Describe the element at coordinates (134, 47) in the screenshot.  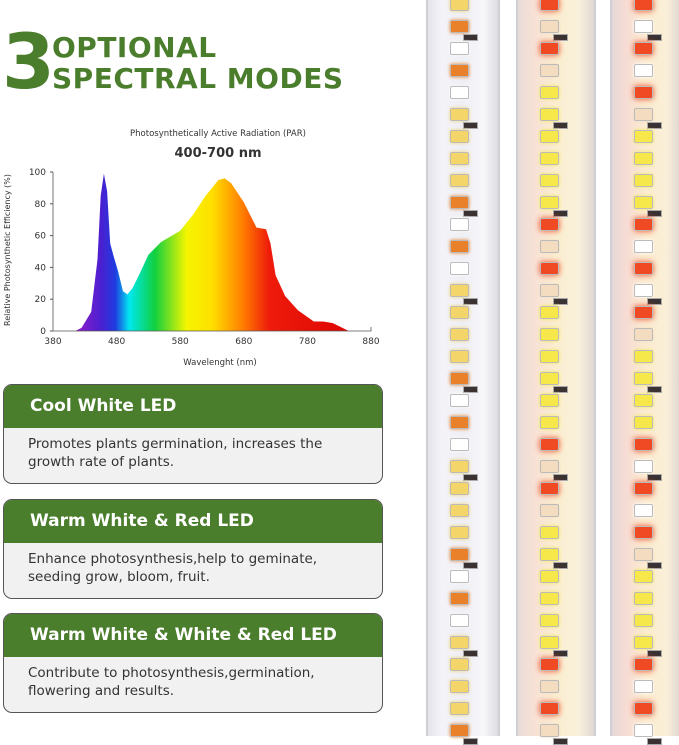
I see `title-line-1: OPTIONAL` at that location.